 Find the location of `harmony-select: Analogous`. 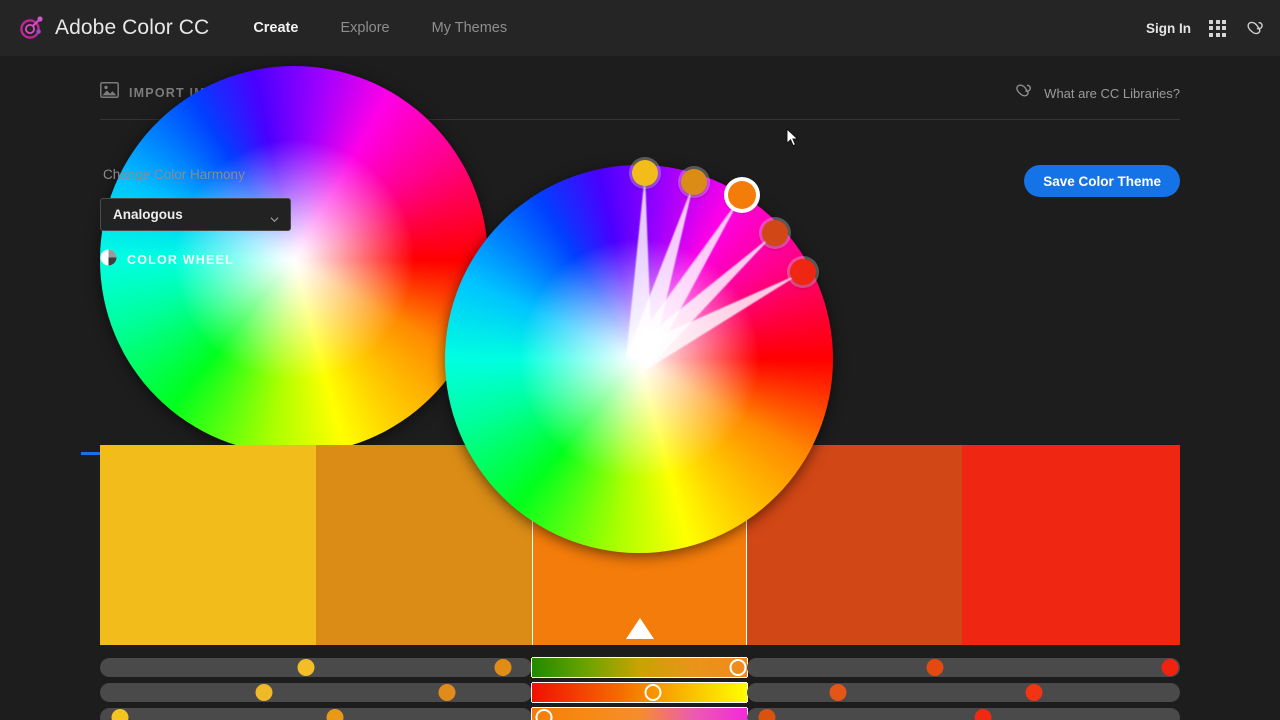

harmony-select: Analogous is located at coordinates (195, 214).